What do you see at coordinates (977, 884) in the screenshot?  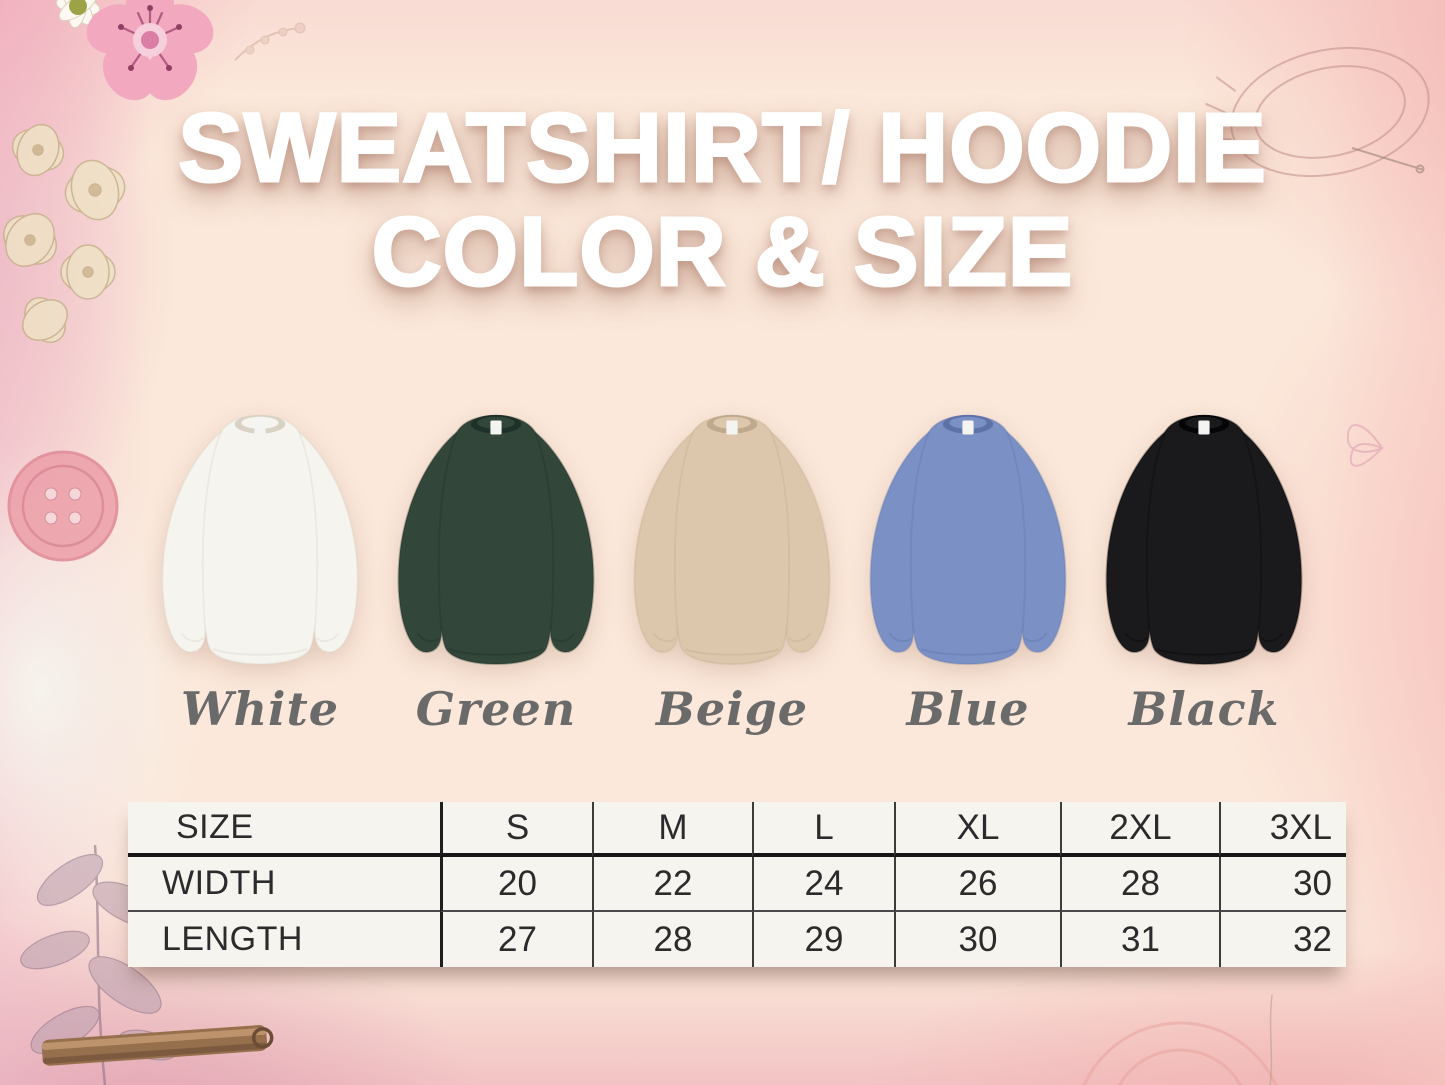 I see `size-table-cell: 26` at bounding box center [977, 884].